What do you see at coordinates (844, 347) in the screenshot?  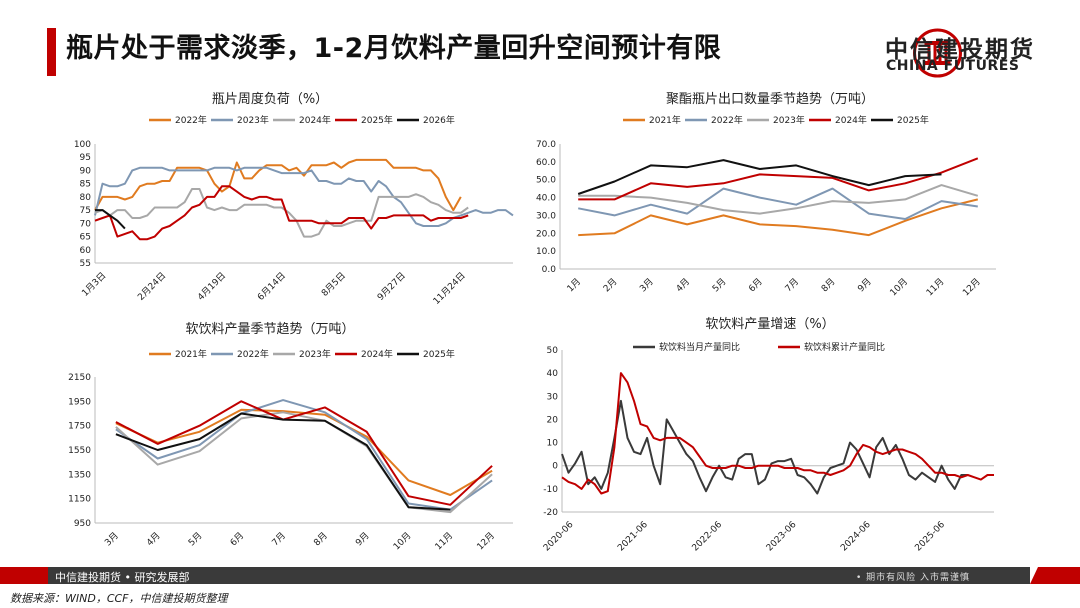 I see `legend-label: 软饮料累计产量同比` at bounding box center [844, 347].